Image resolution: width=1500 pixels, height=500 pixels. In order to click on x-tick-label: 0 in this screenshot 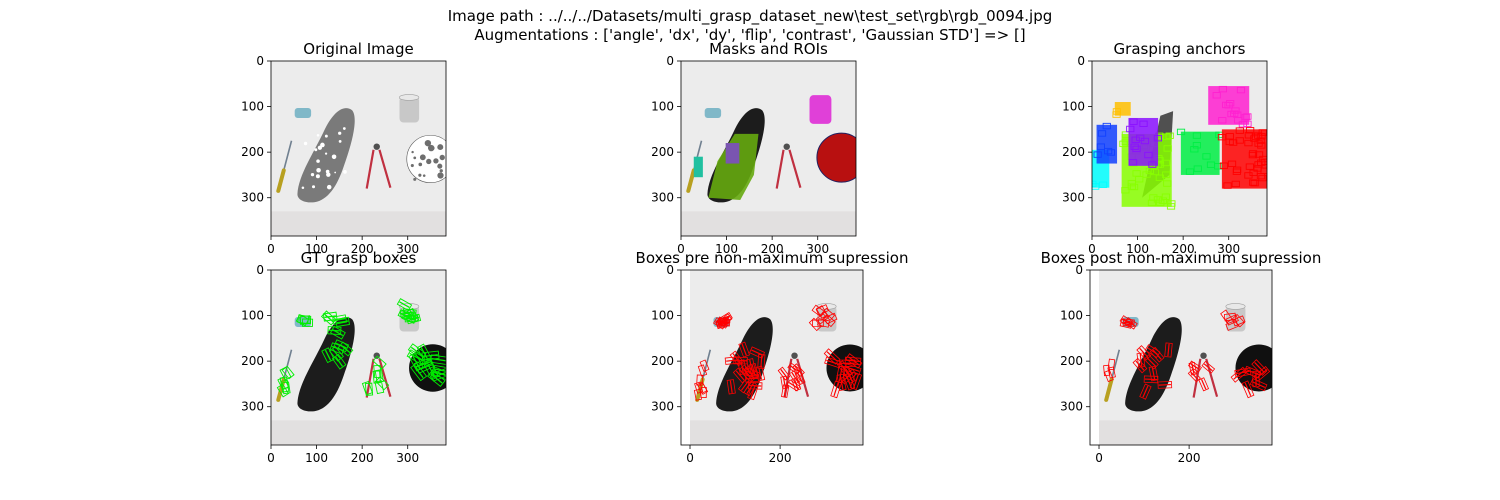, I will do `click(681, 249)`.